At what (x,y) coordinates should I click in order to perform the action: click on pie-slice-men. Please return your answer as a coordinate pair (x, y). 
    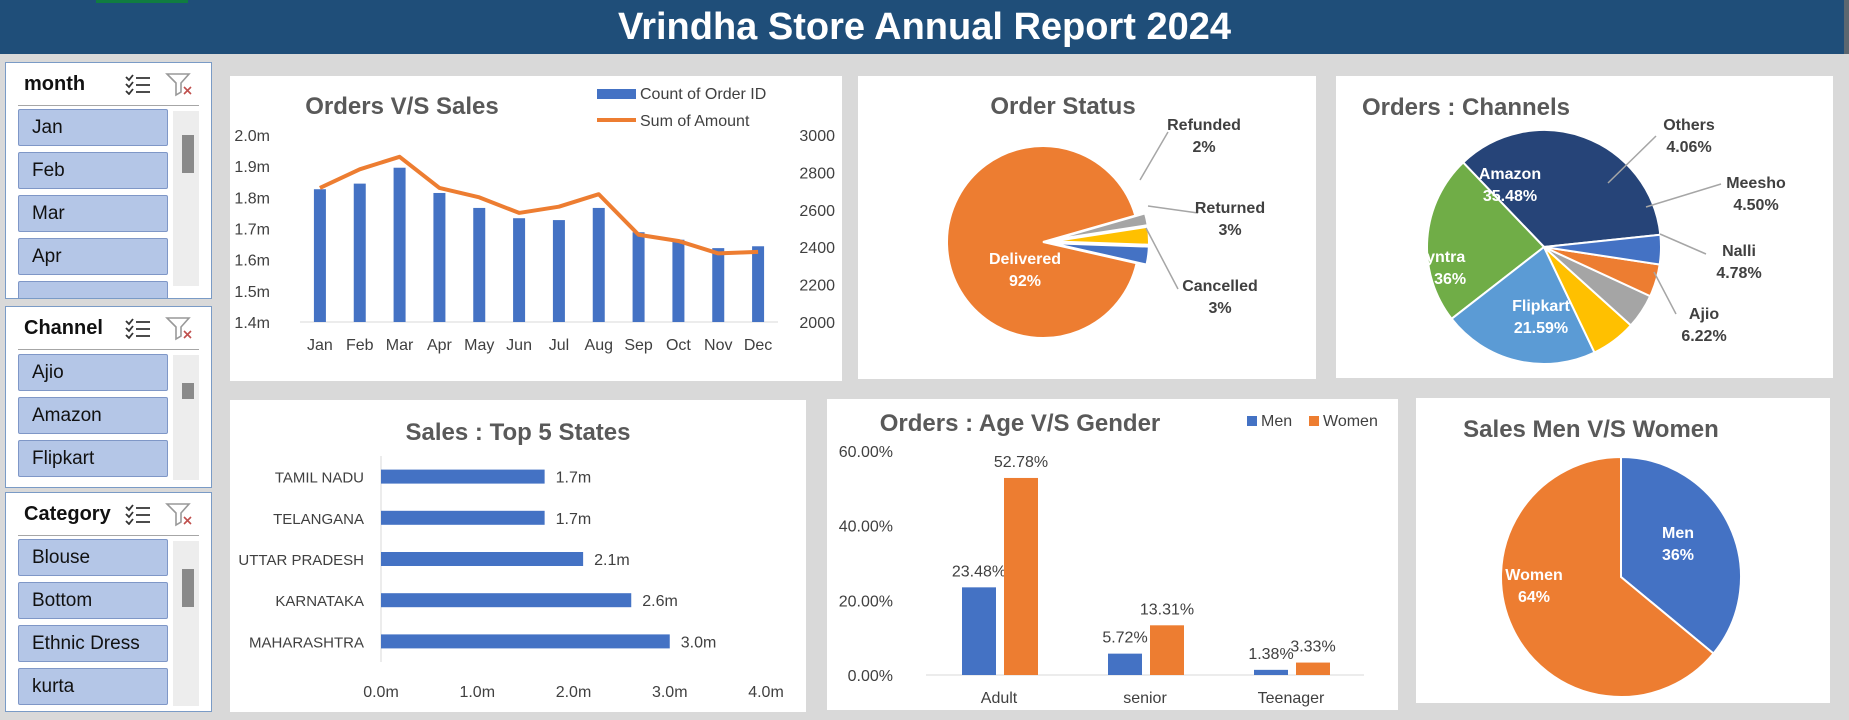
    Looking at the image, I should click on (1681, 555).